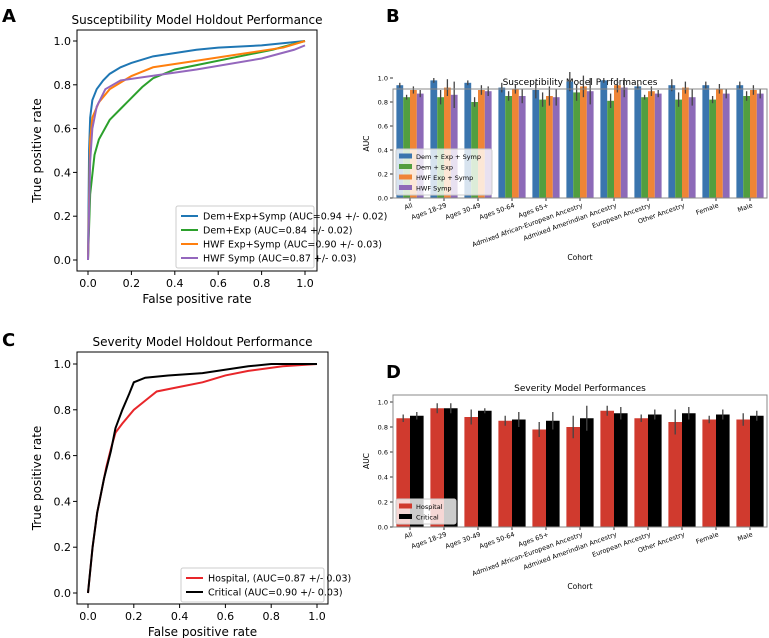 Image resolution: width=769 pixels, height=638 pixels. What do you see at coordinates (134, 616) in the screenshot?
I see `x-tick-label: 0.2` at bounding box center [134, 616].